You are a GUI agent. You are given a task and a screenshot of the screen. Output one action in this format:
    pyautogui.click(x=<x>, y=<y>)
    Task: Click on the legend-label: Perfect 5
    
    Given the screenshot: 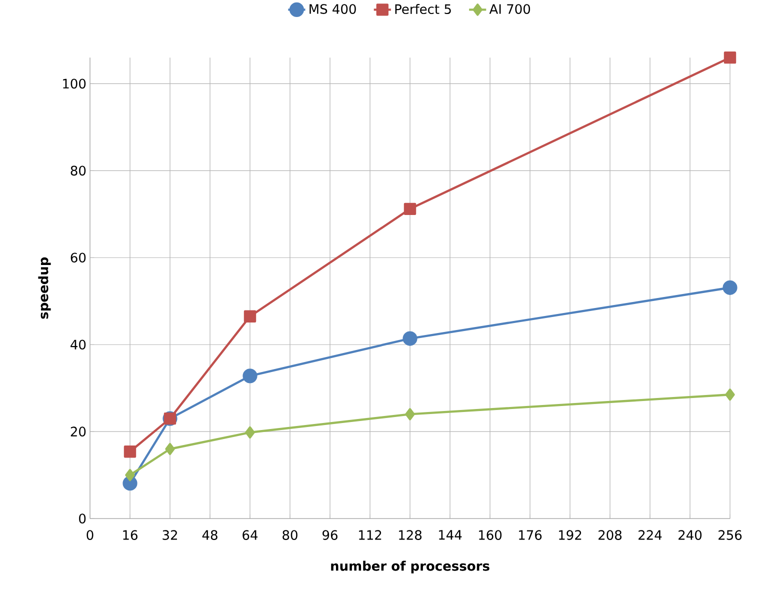 What is the action you would take?
    pyautogui.click(x=423, y=9)
    